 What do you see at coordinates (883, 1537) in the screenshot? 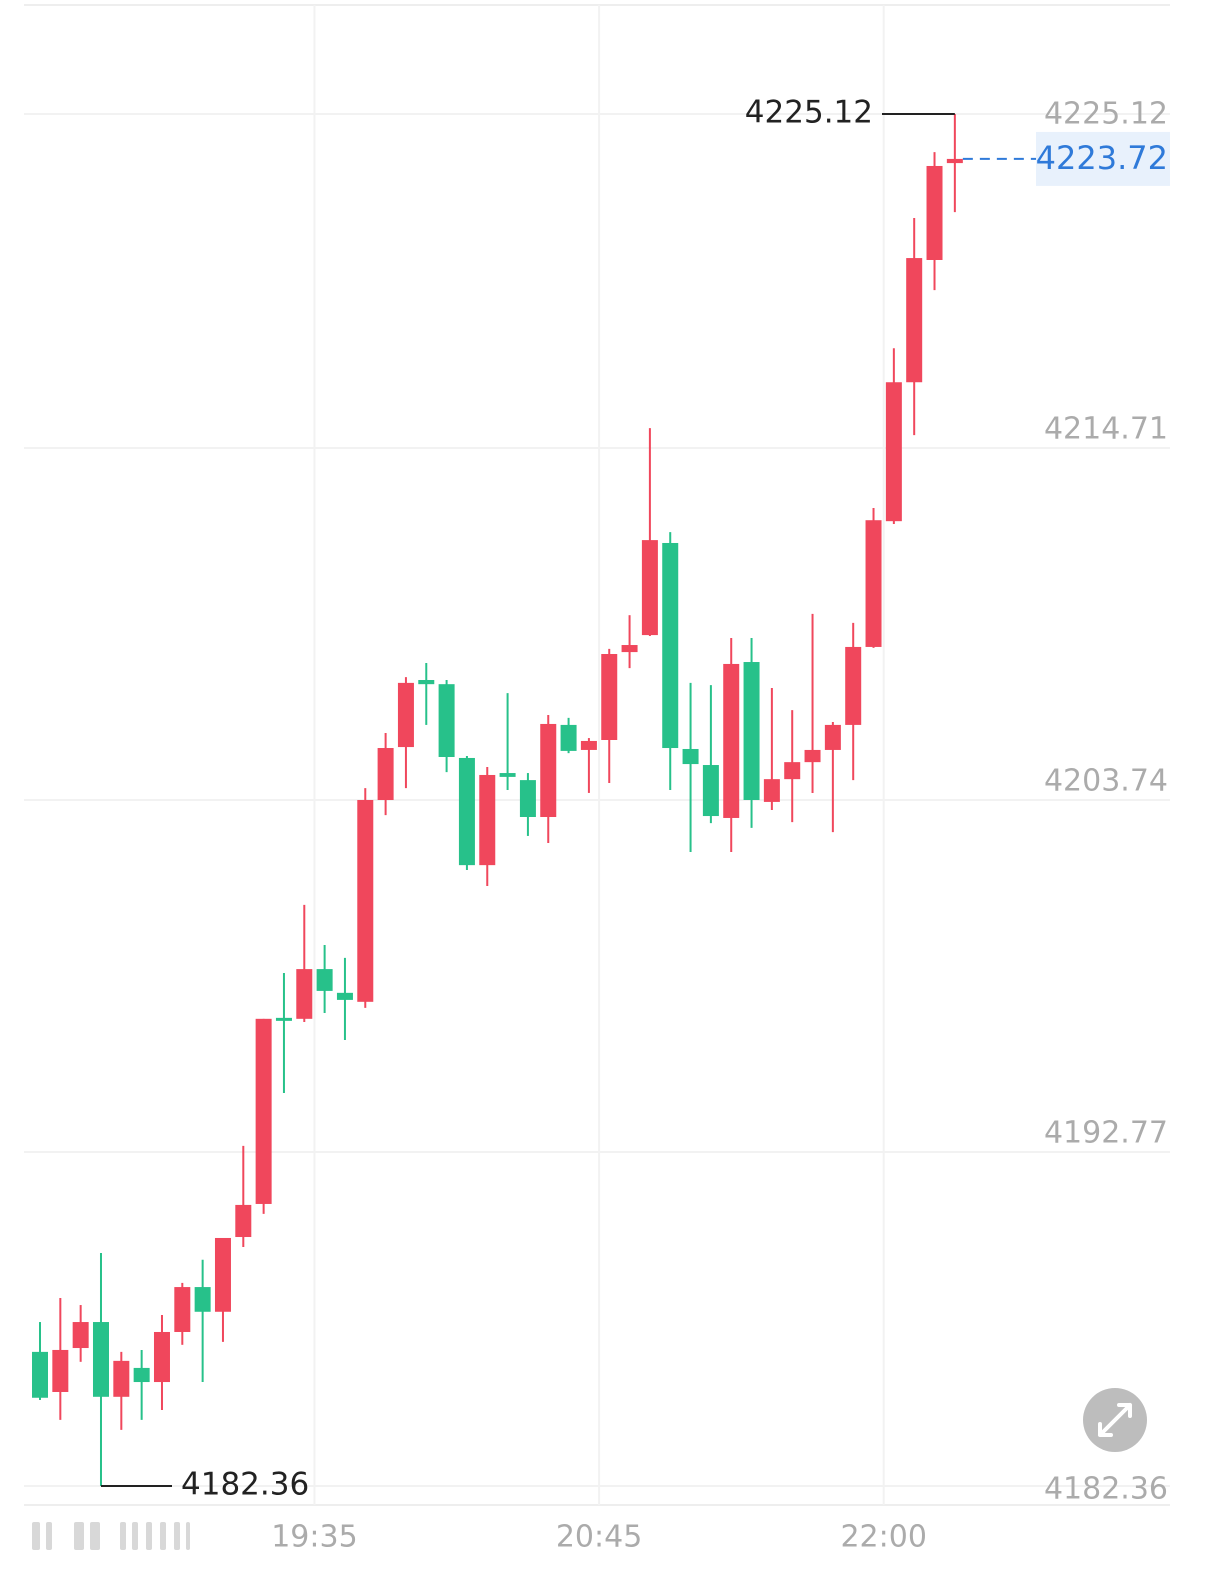
I see `x-tick-label: 22:00` at bounding box center [883, 1537].